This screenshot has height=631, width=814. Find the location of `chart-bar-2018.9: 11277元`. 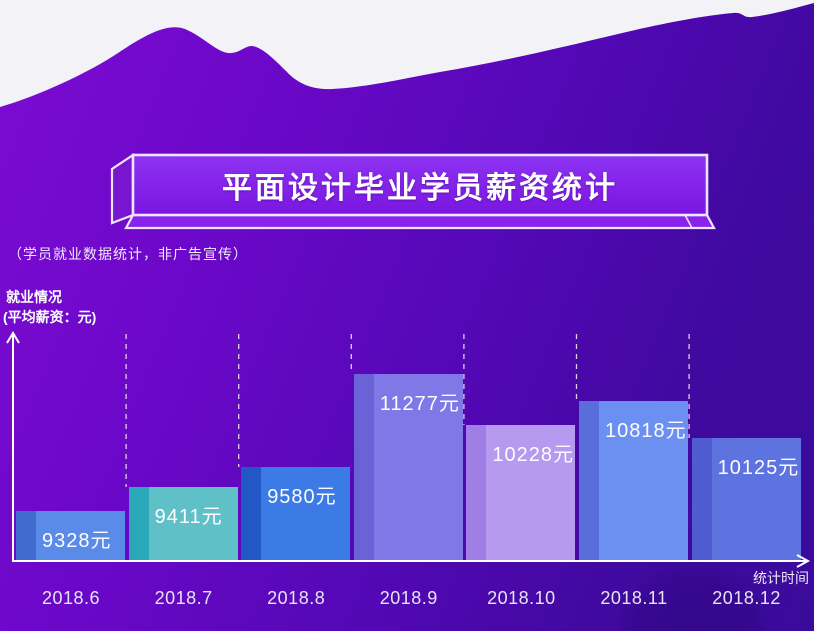

chart-bar-2018.9: 11277元 is located at coordinates (408, 467).